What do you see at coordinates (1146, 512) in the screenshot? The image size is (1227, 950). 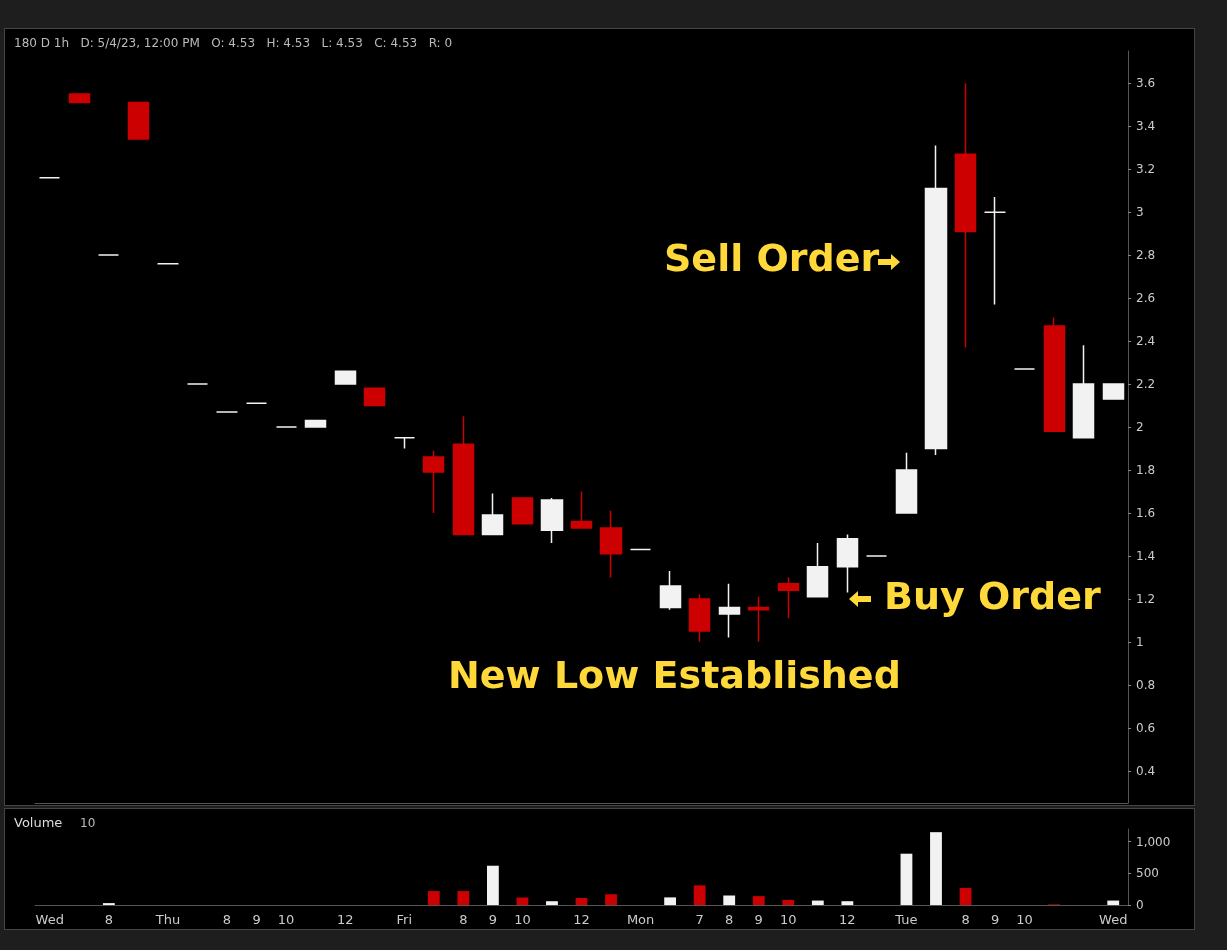 I see `y-tick-label: 1.6` at bounding box center [1146, 512].